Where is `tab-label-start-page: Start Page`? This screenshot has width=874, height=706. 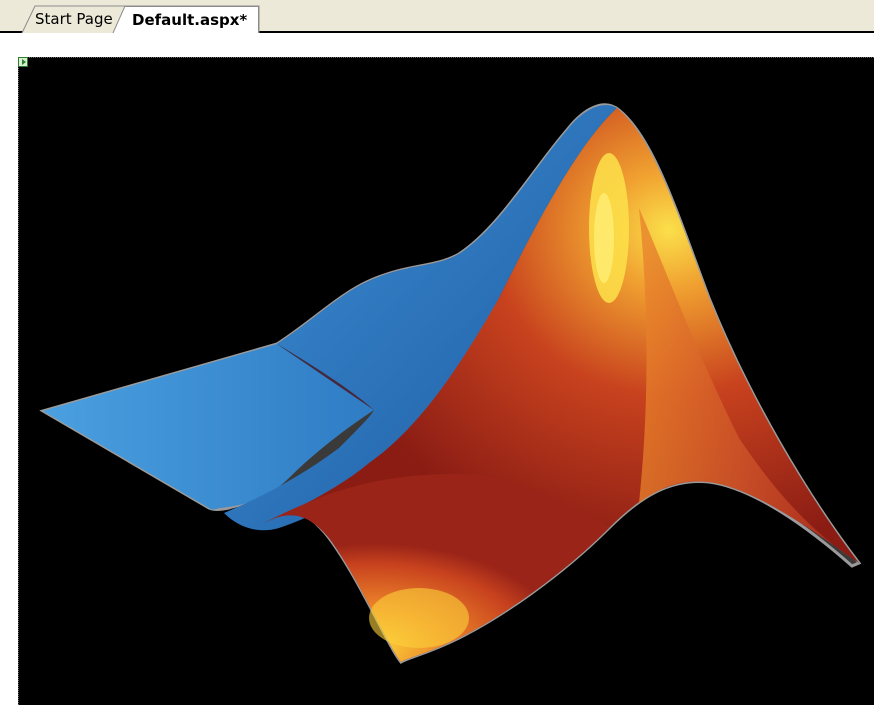
tab-label-start-page: Start Page is located at coordinates (74, 19).